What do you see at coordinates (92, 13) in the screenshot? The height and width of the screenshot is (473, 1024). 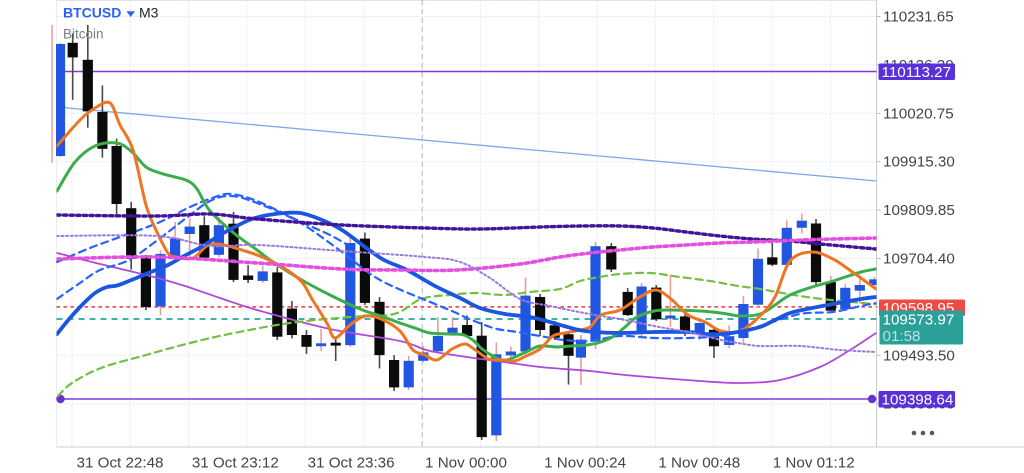 I see `svg-text: BTCUSD` at bounding box center [92, 13].